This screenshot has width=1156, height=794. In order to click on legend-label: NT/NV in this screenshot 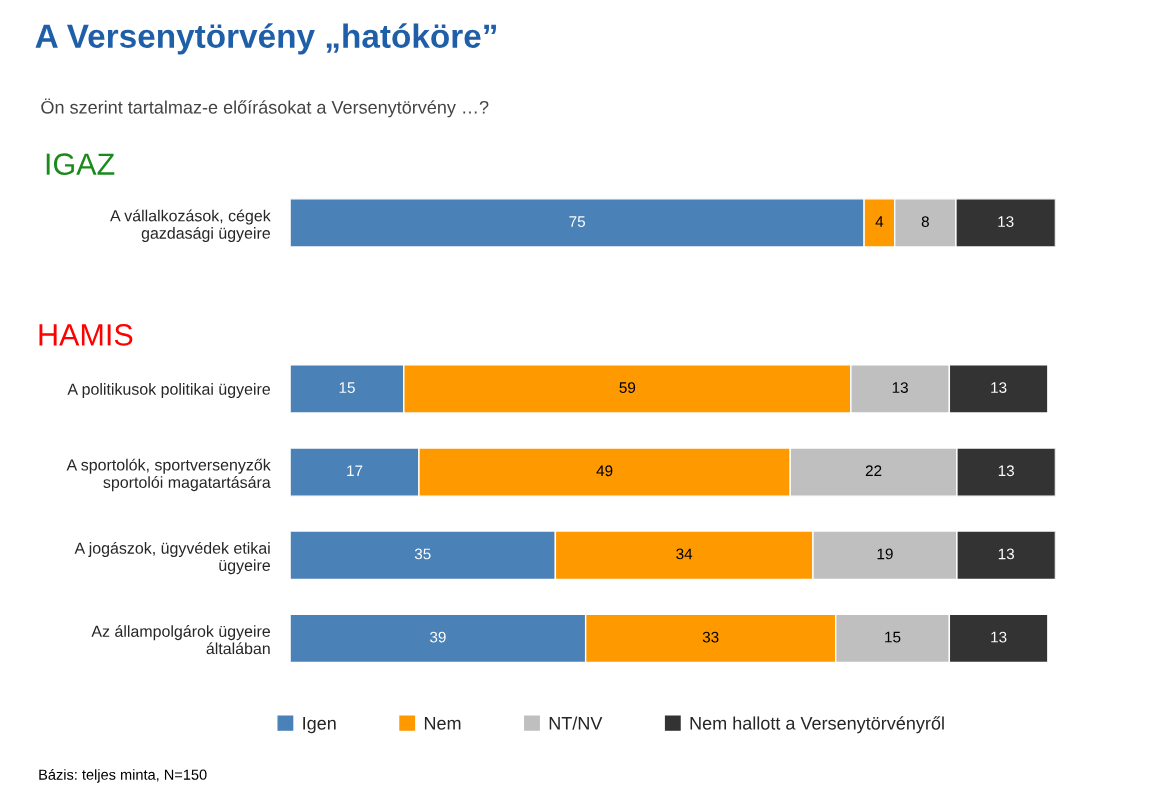, I will do `click(576, 723)`.